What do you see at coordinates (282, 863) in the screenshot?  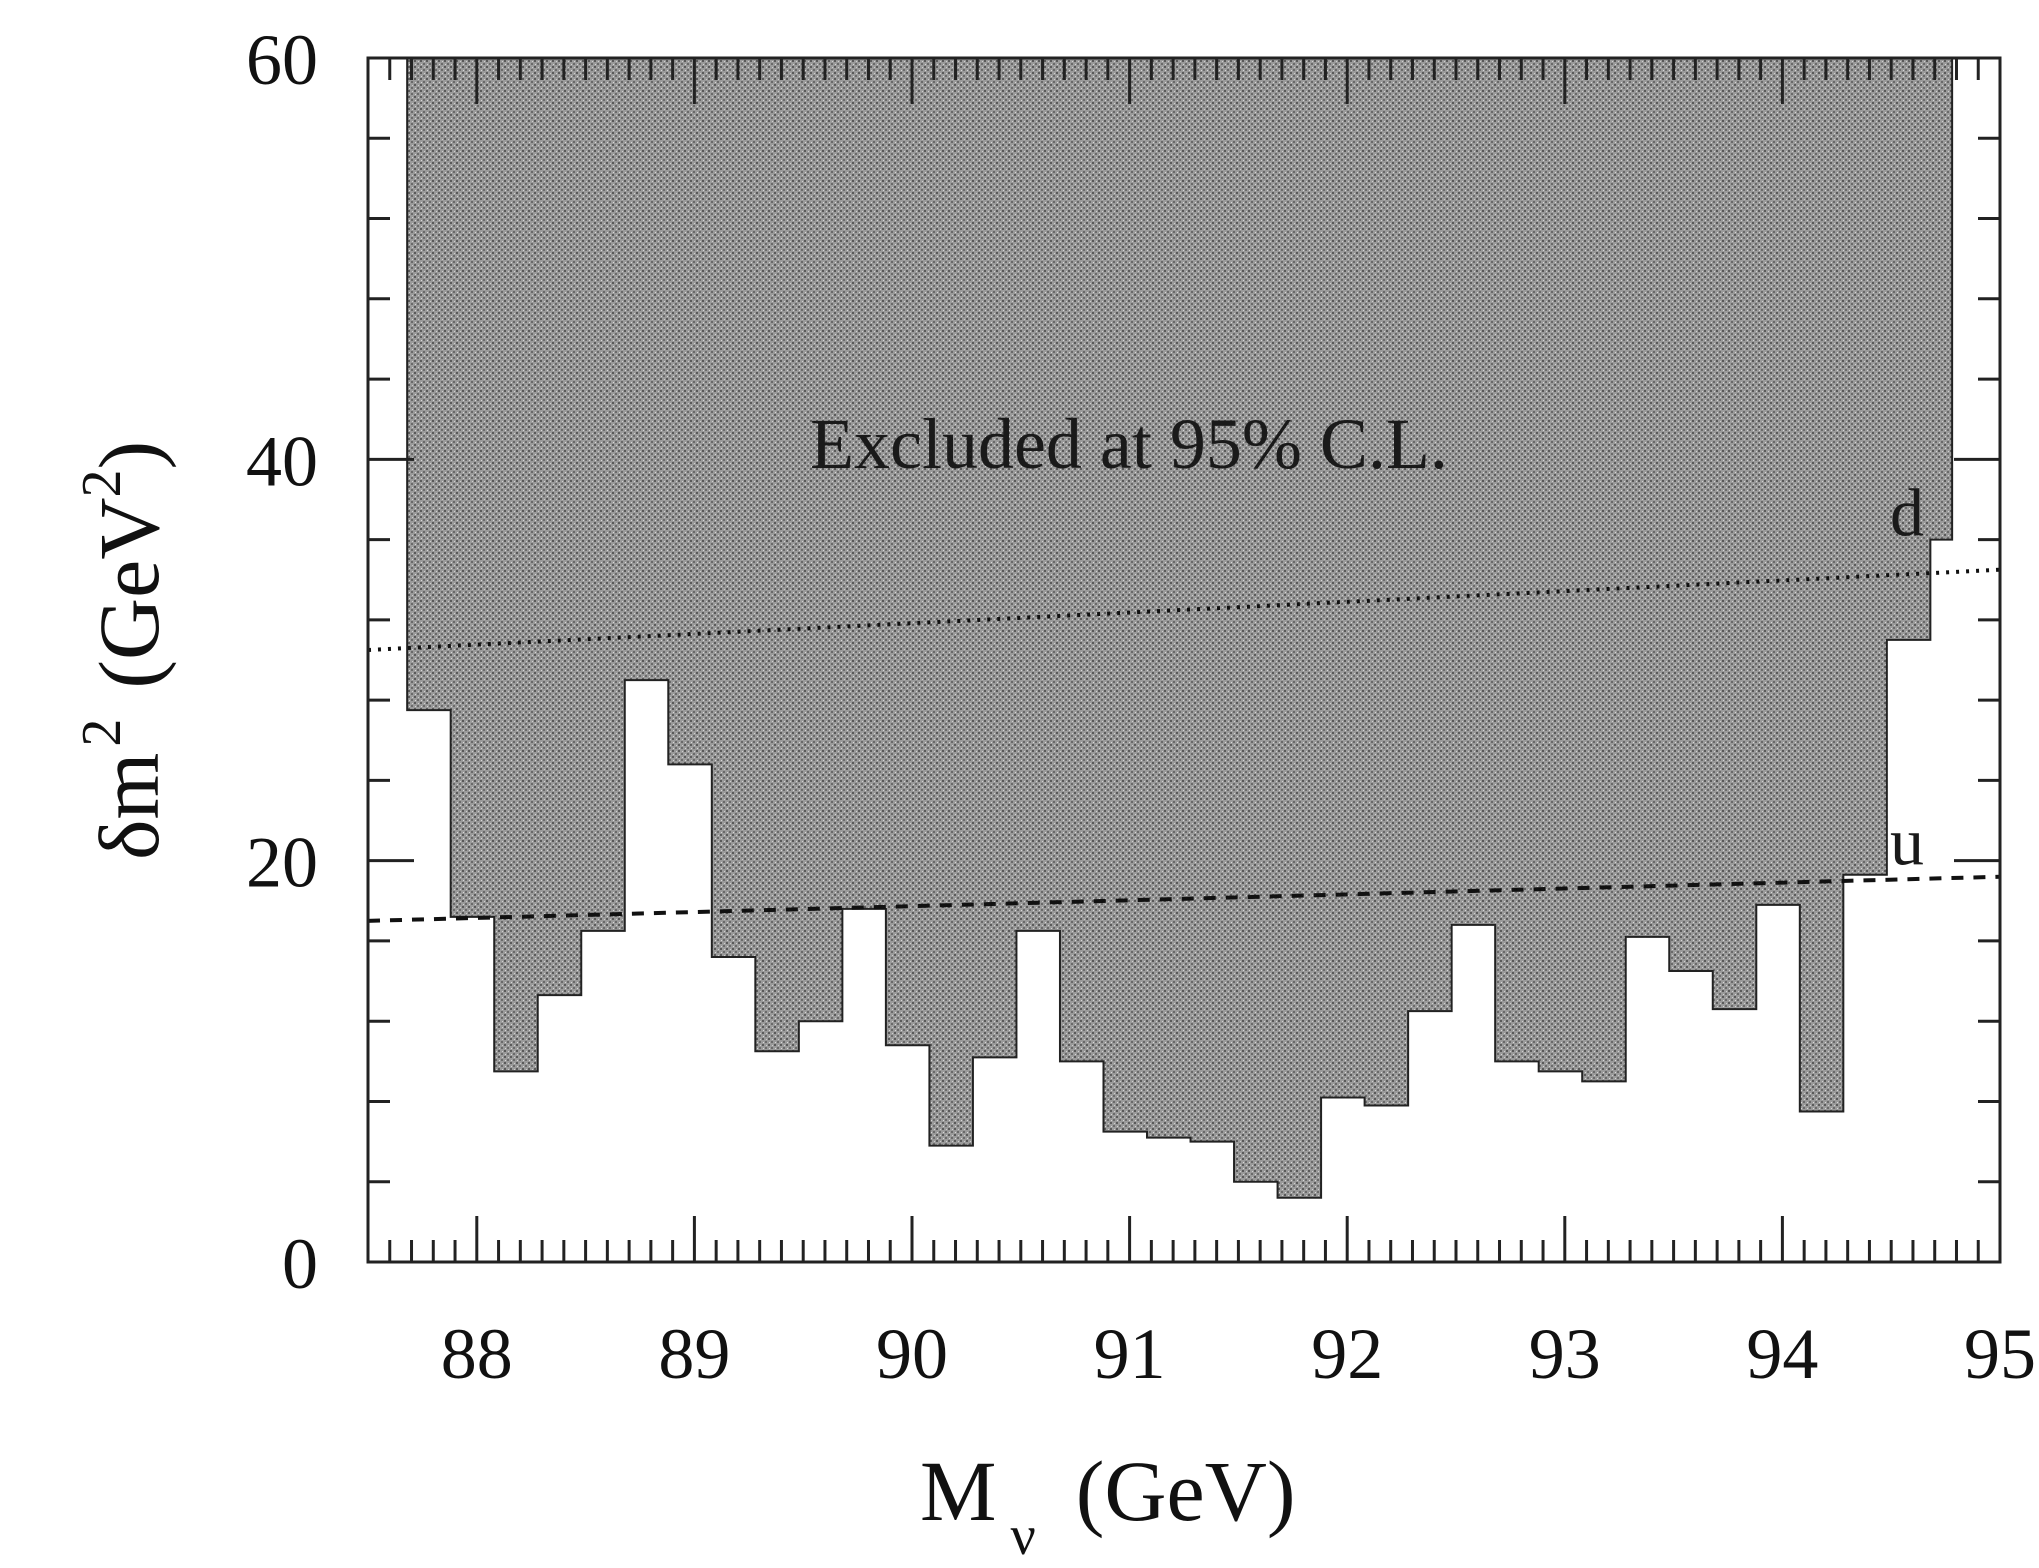 I see `y-tick-label: 20` at bounding box center [282, 863].